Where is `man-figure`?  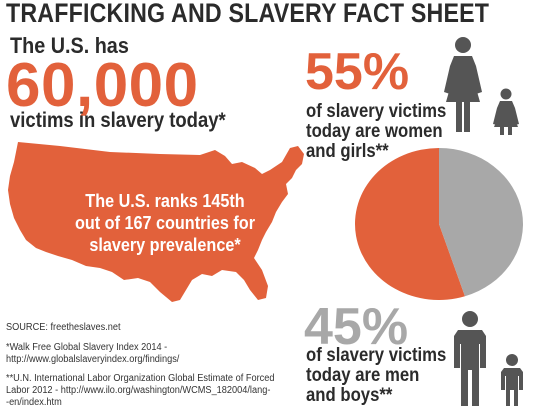 man-figure is located at coordinates (470, 358).